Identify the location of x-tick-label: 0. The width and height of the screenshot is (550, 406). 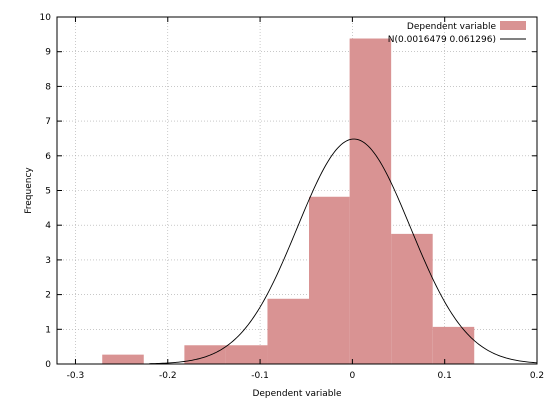
(353, 376).